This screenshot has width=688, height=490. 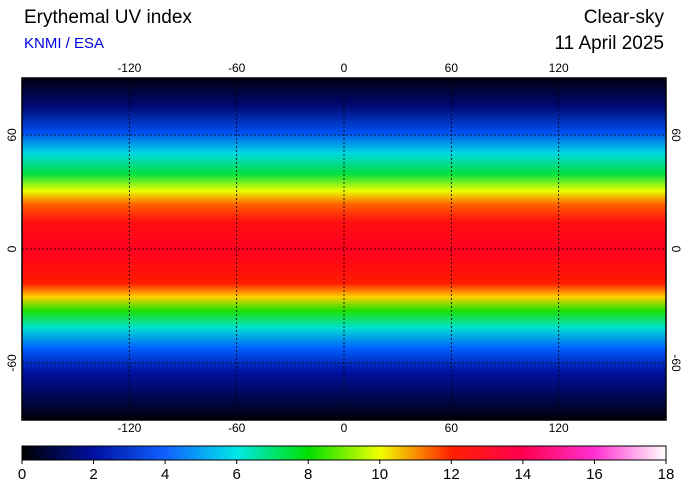 I want to click on lon-label-top: -60, so click(x=237, y=68).